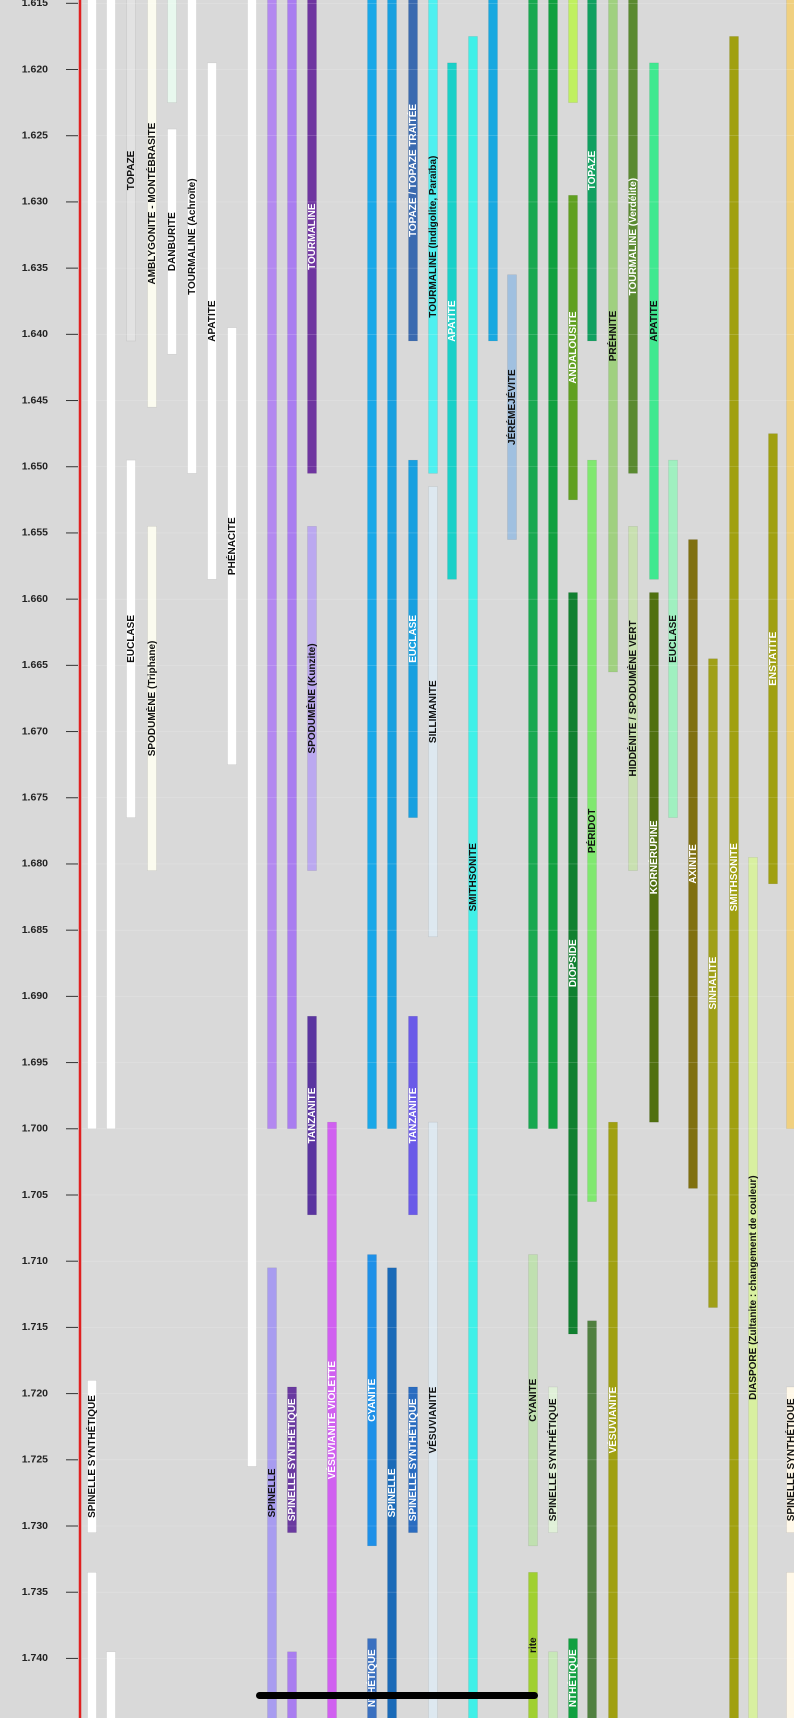  What do you see at coordinates (35, 69) in the screenshot?
I see `y-tick-label: 1.620` at bounding box center [35, 69].